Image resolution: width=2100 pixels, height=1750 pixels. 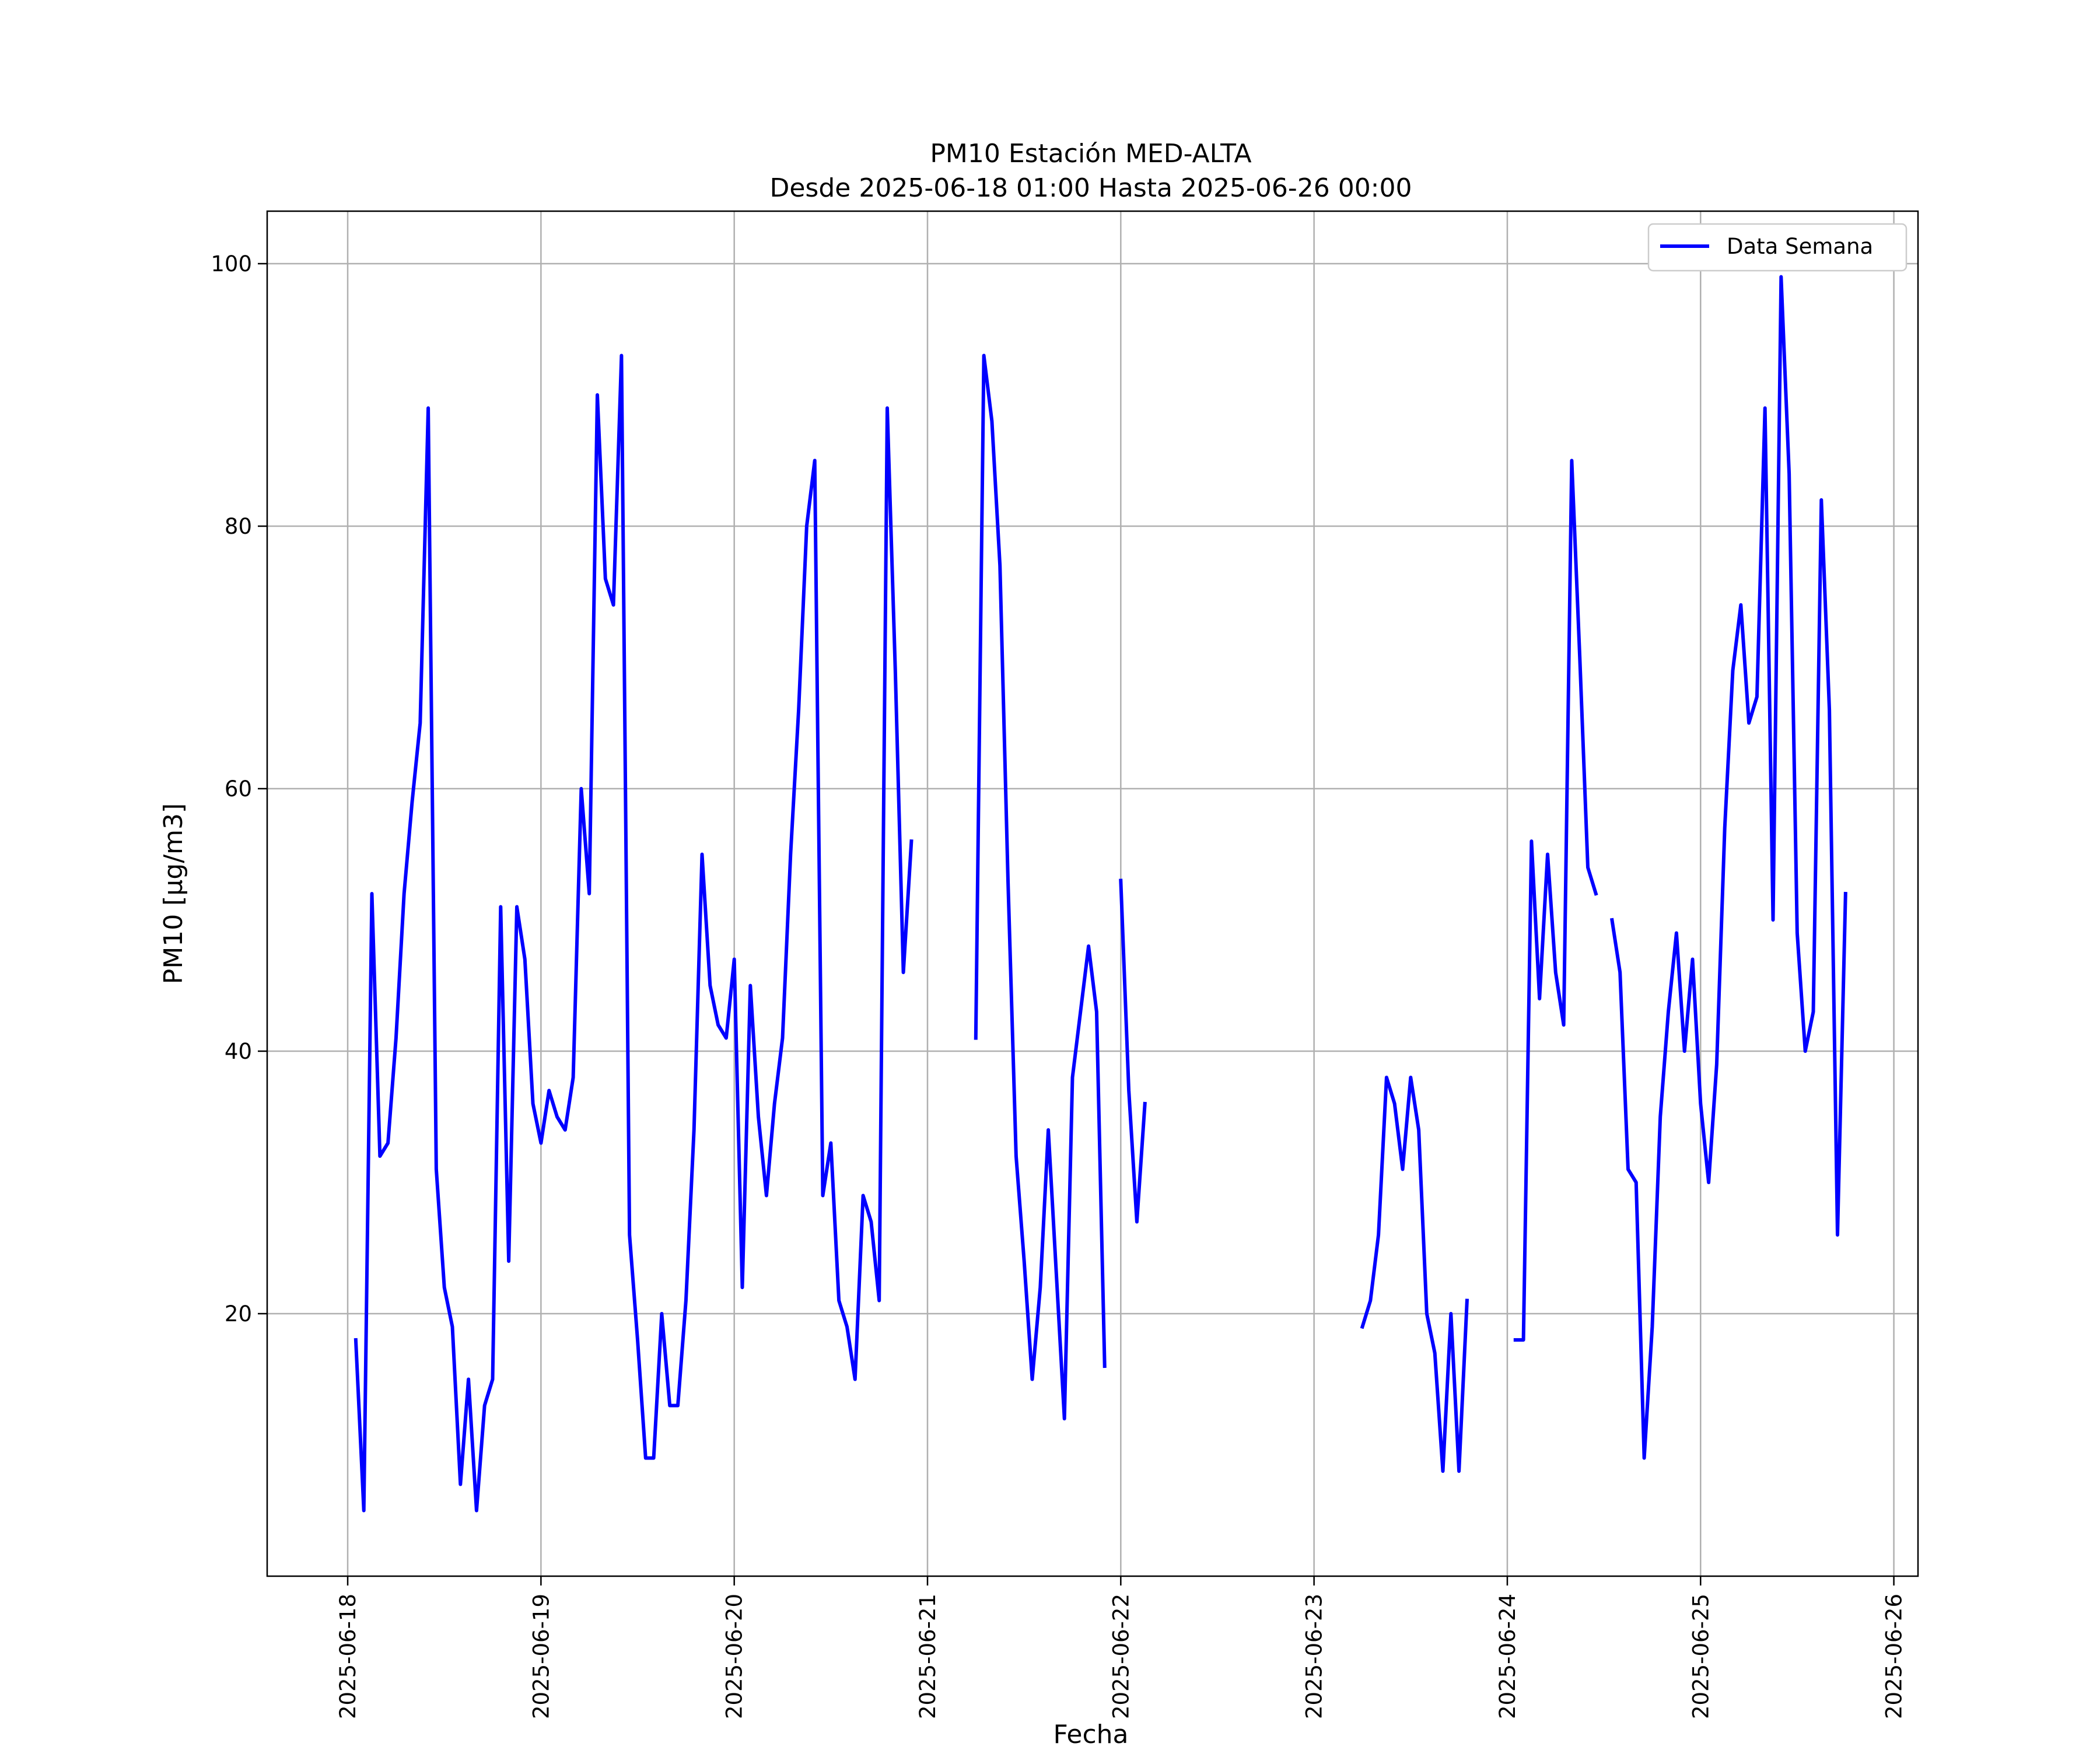 What do you see at coordinates (173, 893) in the screenshot?
I see `y-axis-label: PM10 [μg/m3]` at bounding box center [173, 893].